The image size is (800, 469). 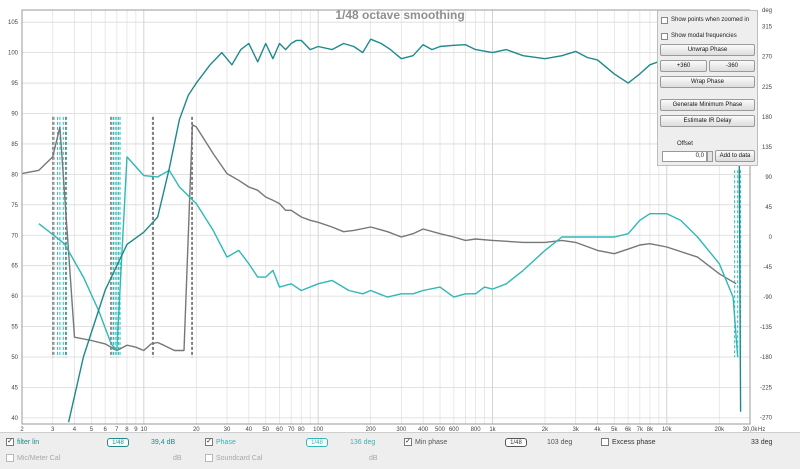 I want to click on x-tick-label: 600, so click(x=454, y=429).